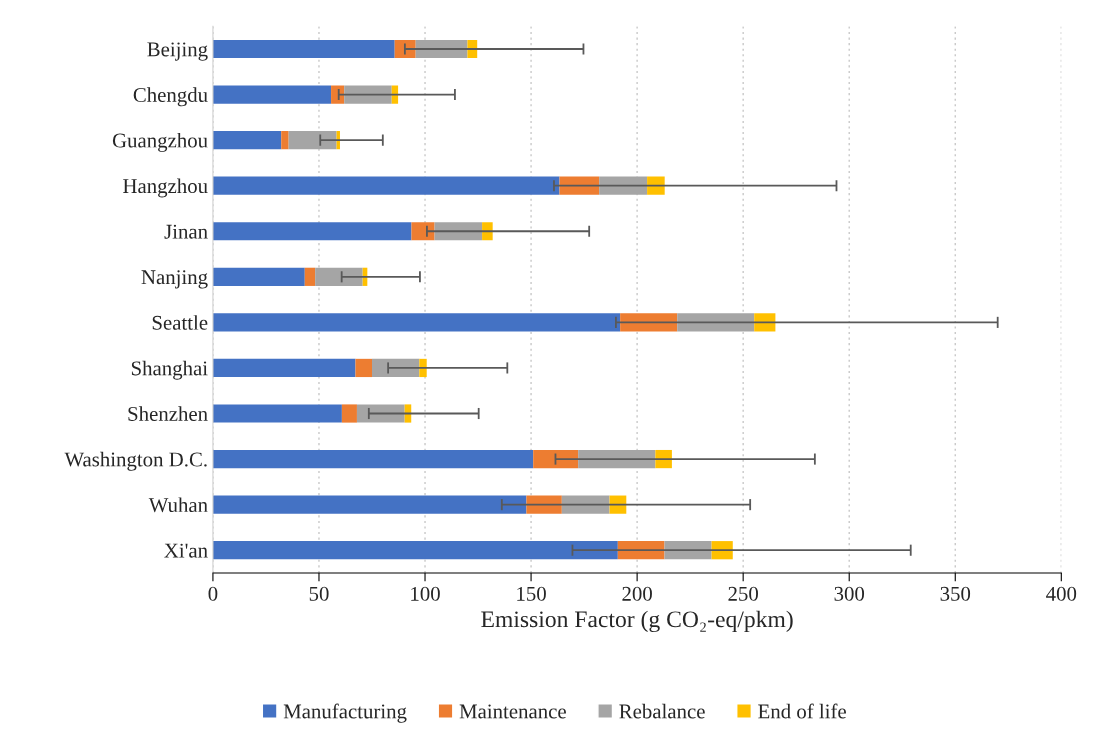 The width and height of the screenshot is (1109, 749). Describe the element at coordinates (512, 711) in the screenshot. I see `legend-label: Maintenance` at that location.